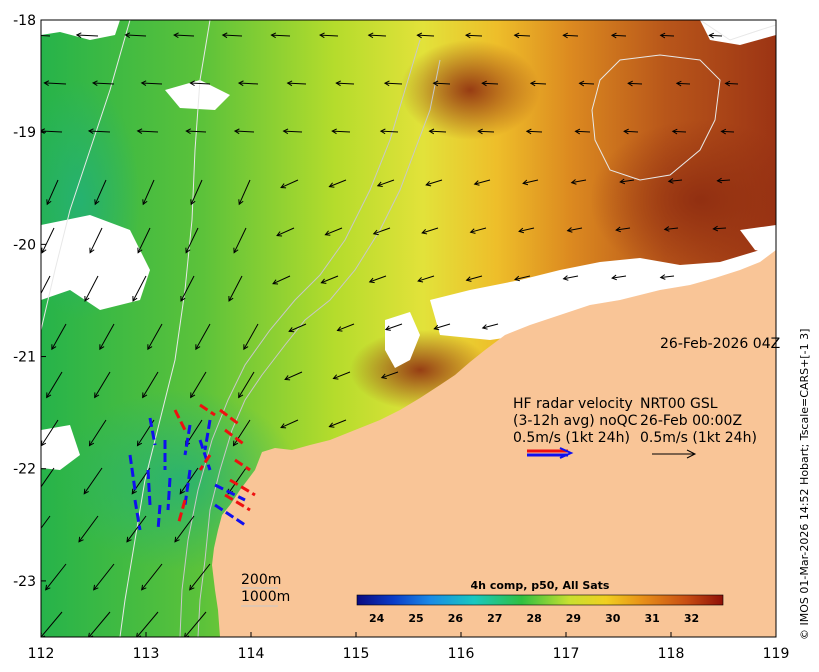  I want to click on colorbar-label: 32, so click(691, 618).